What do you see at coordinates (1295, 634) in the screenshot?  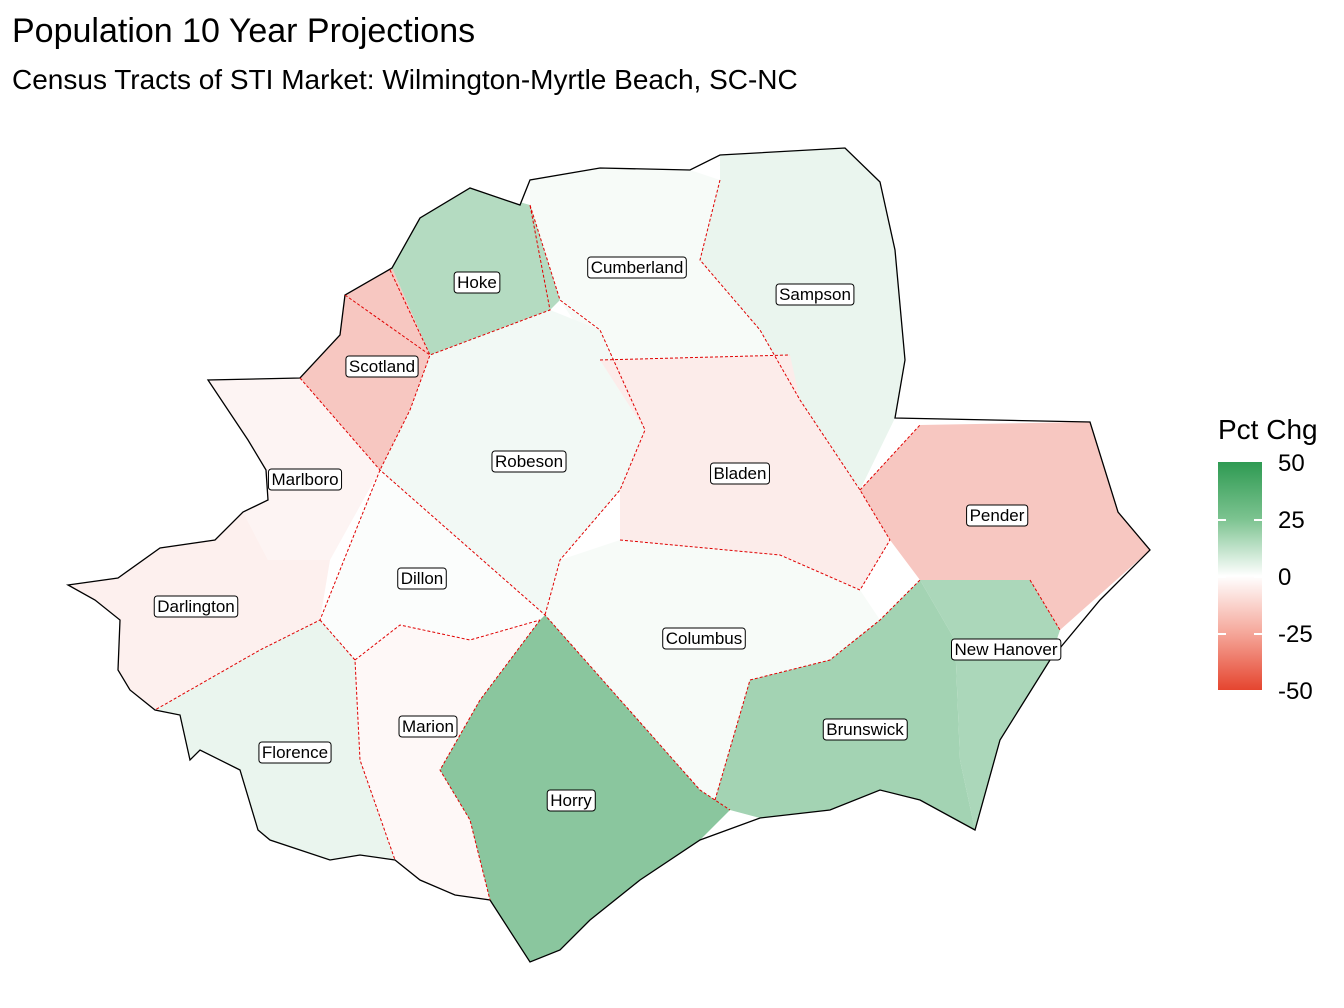 I see `legend-tick-label: -25` at bounding box center [1295, 634].